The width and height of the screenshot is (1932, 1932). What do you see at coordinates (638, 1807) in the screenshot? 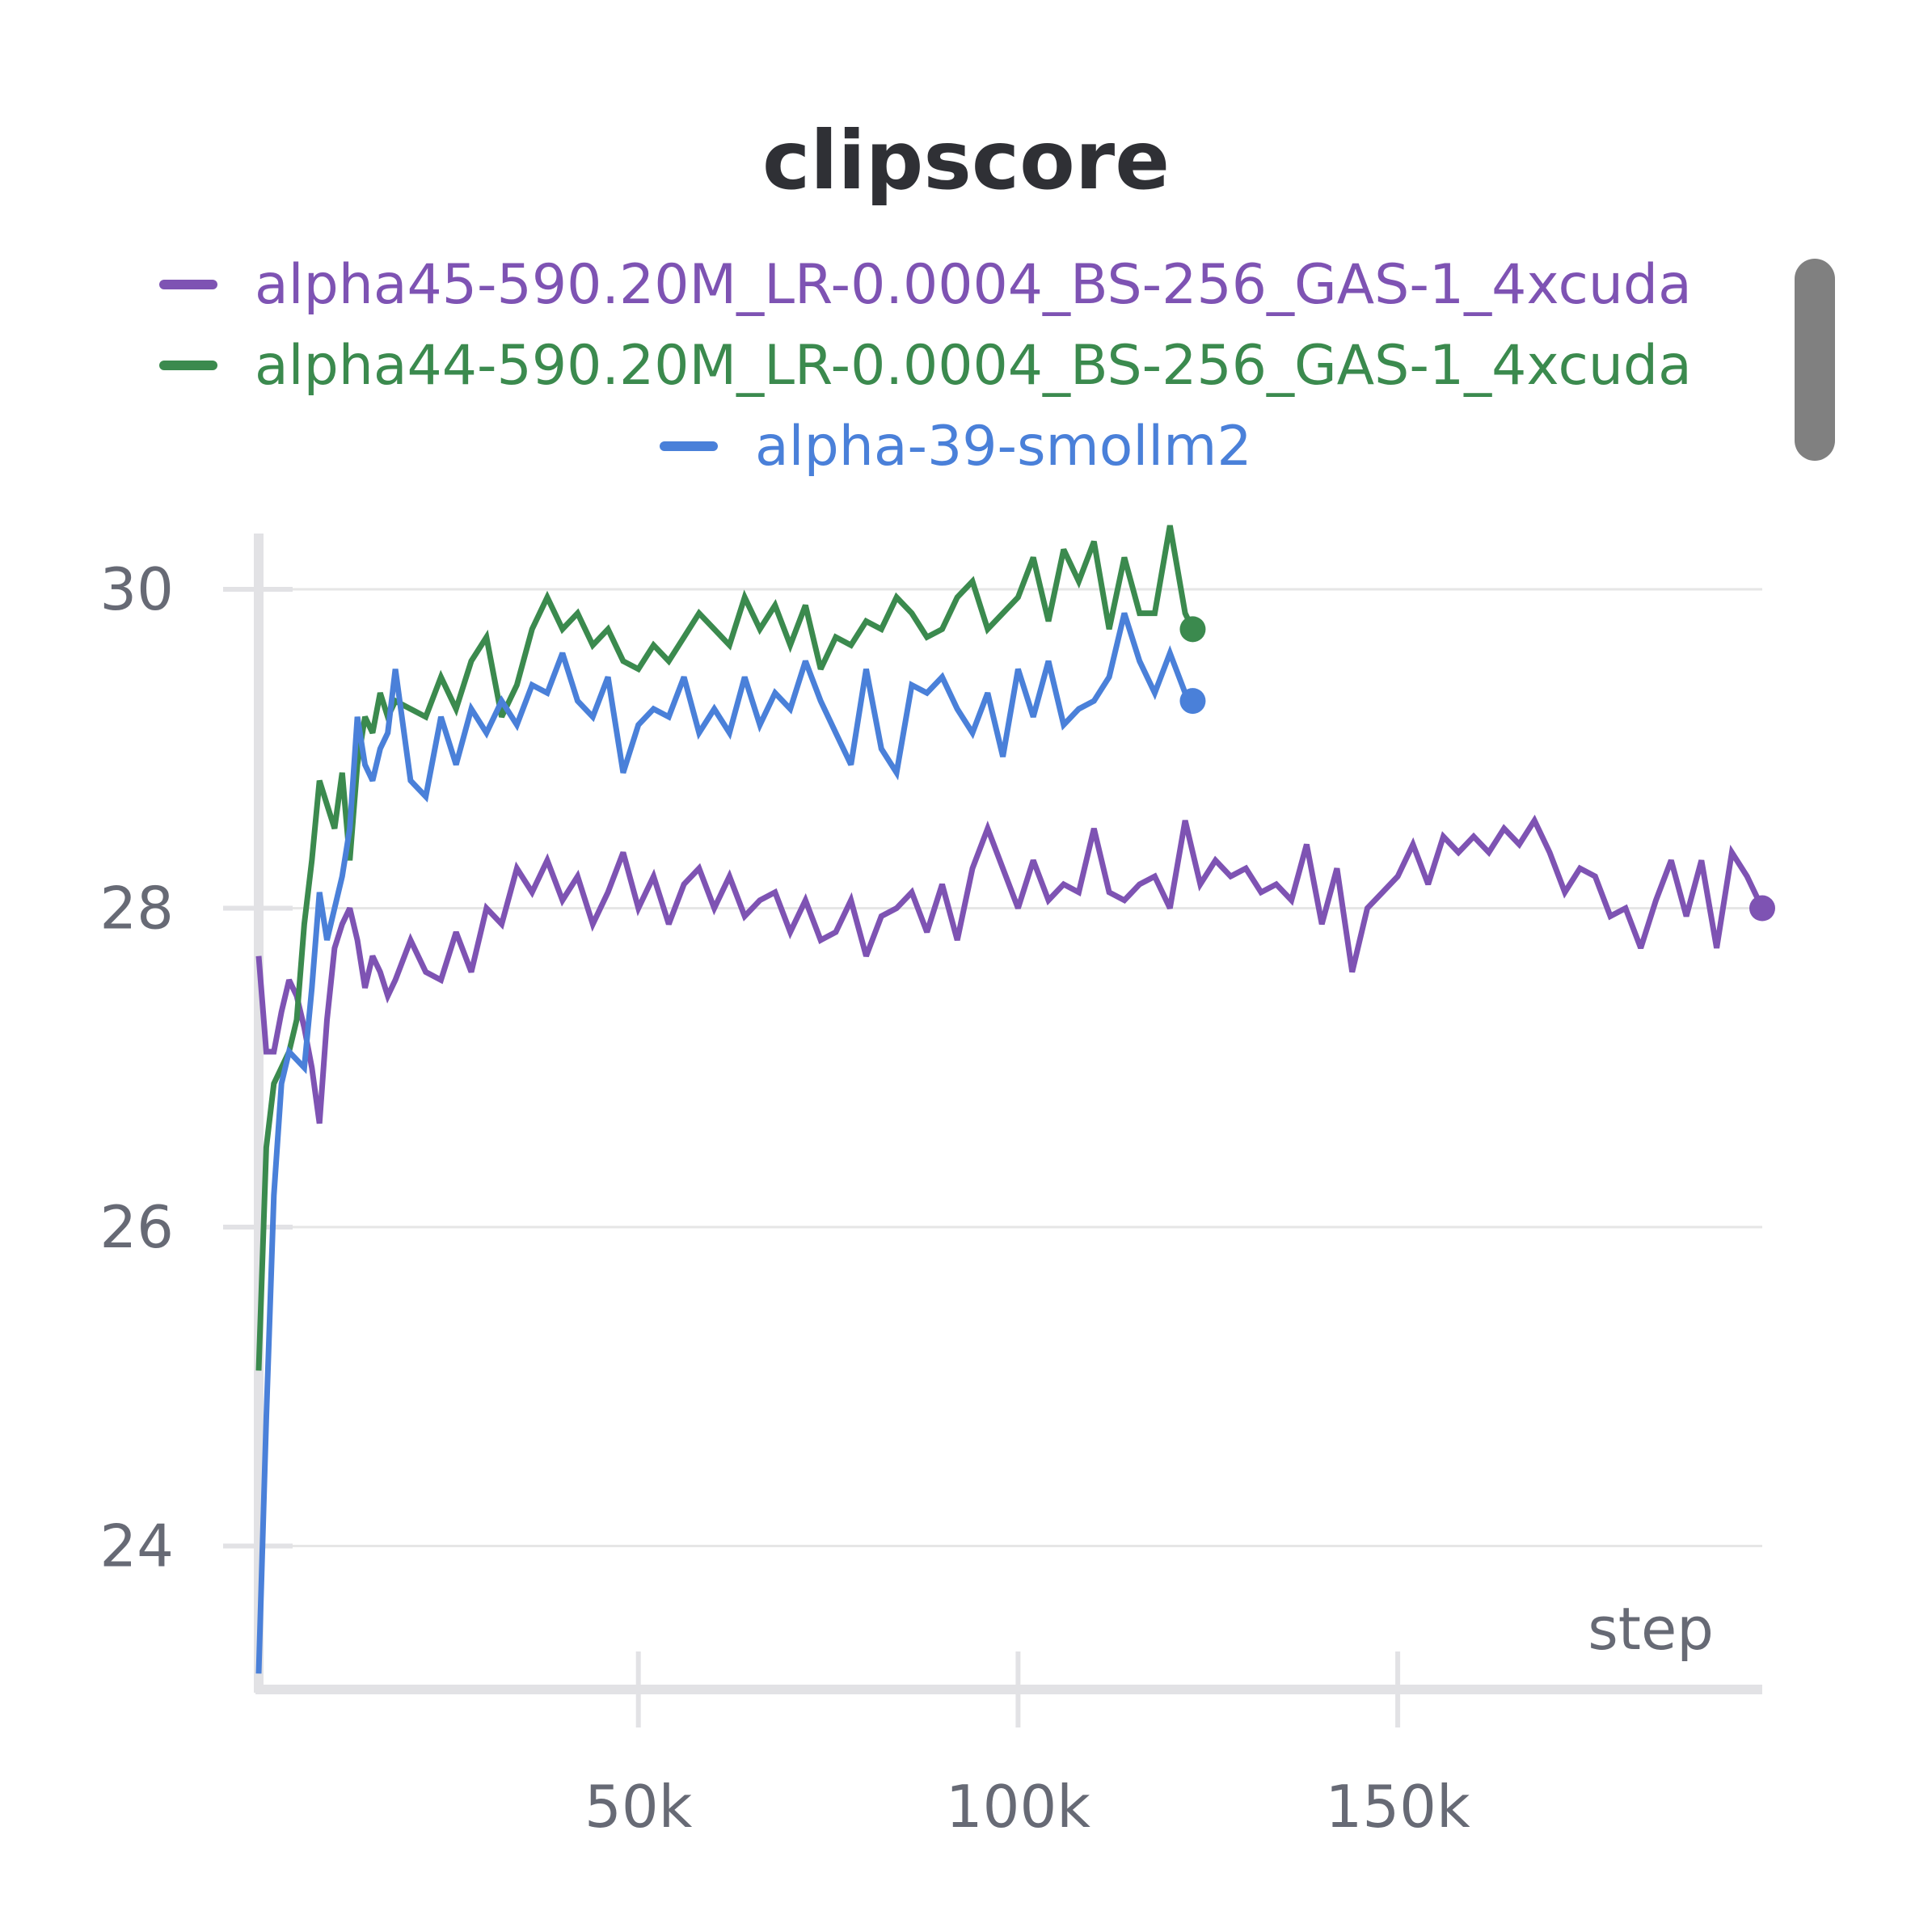
I see `x-tick-label: 50k` at bounding box center [638, 1807].